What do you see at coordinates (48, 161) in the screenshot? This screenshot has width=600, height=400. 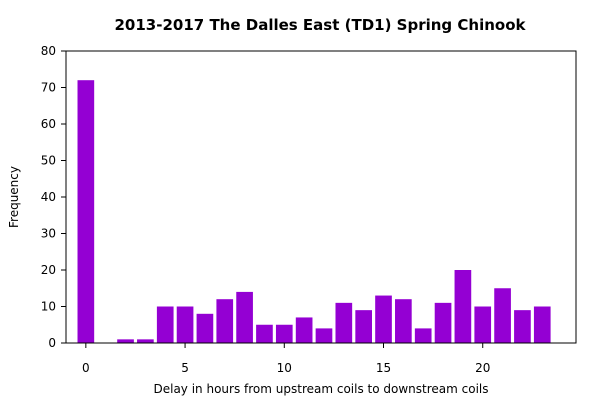 I see `y-tick-label-50: 50` at bounding box center [48, 161].